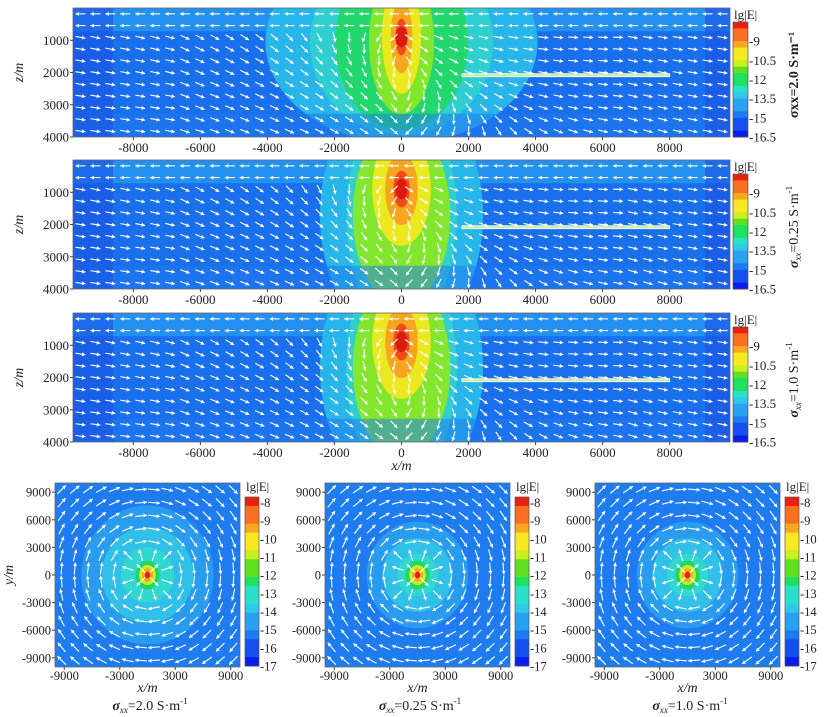 This screenshot has width=836, height=717. Describe the element at coordinates (793, 227) in the screenshot. I see `conductivity-label: σxx=0.25 S·m-1` at that location.